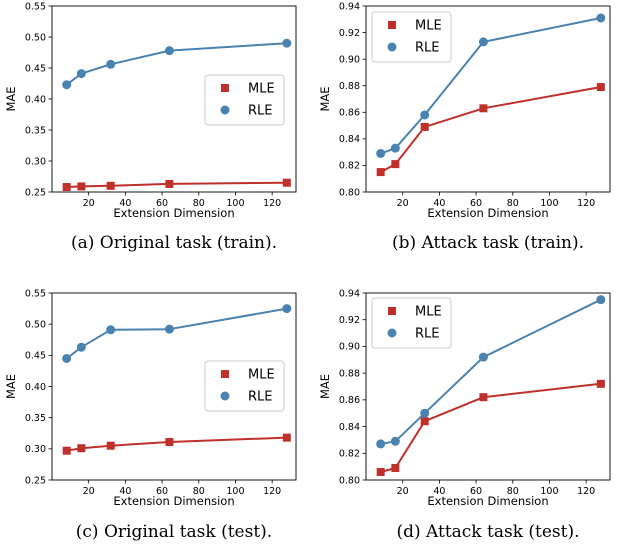 Image resolution: width=618 pixels, height=546 pixels. I want to click on panel-caption: (c) Original task (test)., so click(174, 532).